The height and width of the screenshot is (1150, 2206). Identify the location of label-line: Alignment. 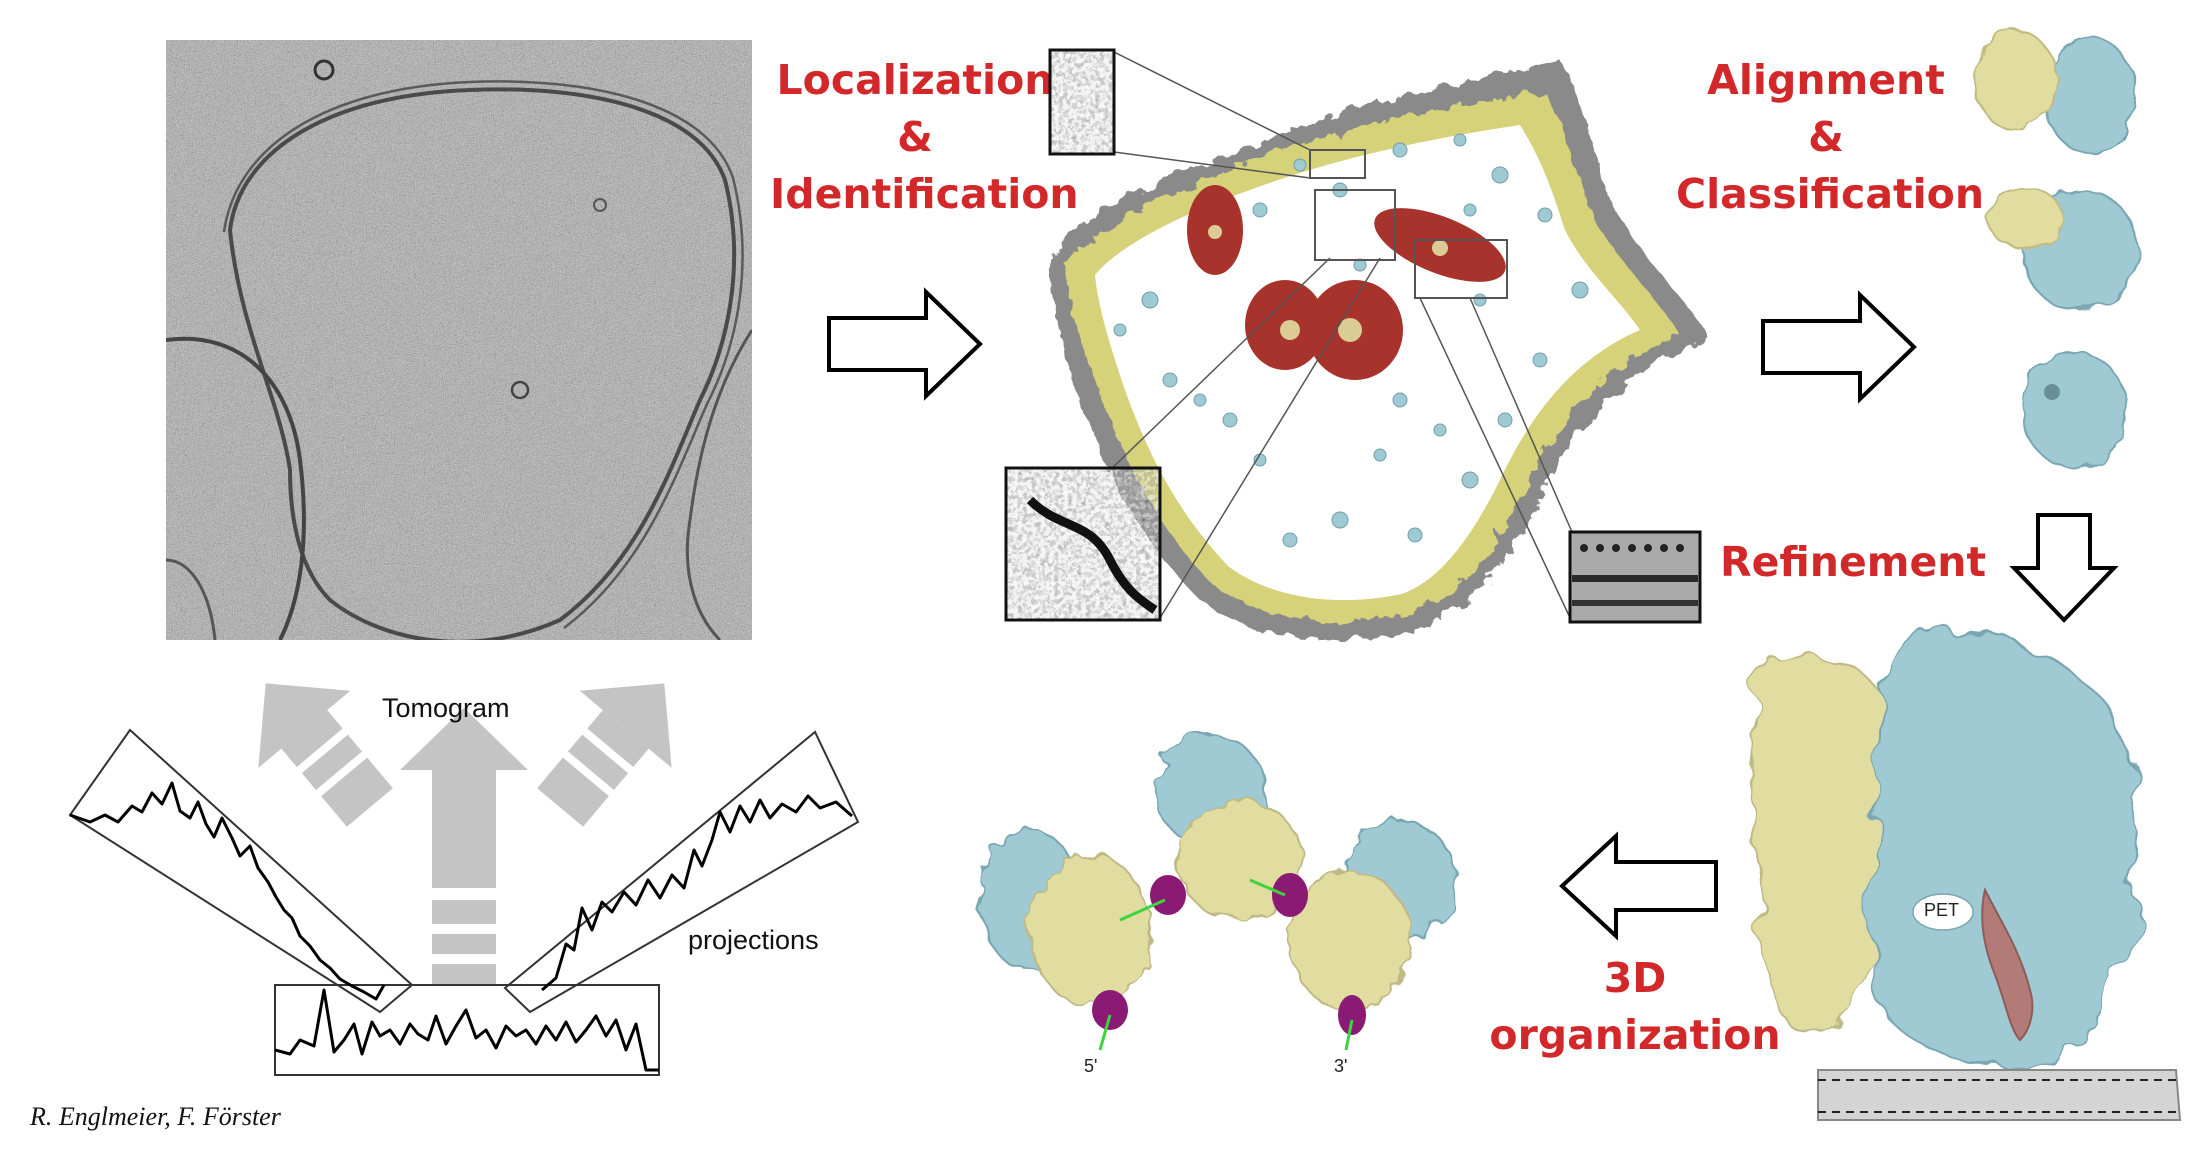
(1826, 80).